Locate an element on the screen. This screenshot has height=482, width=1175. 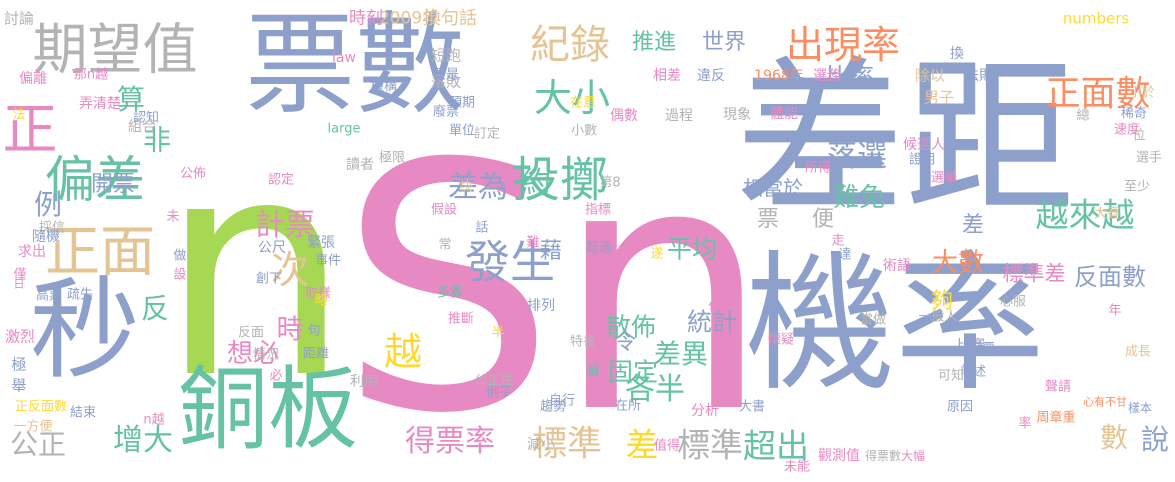
word: 反面數 is located at coordinates (1110, 277).